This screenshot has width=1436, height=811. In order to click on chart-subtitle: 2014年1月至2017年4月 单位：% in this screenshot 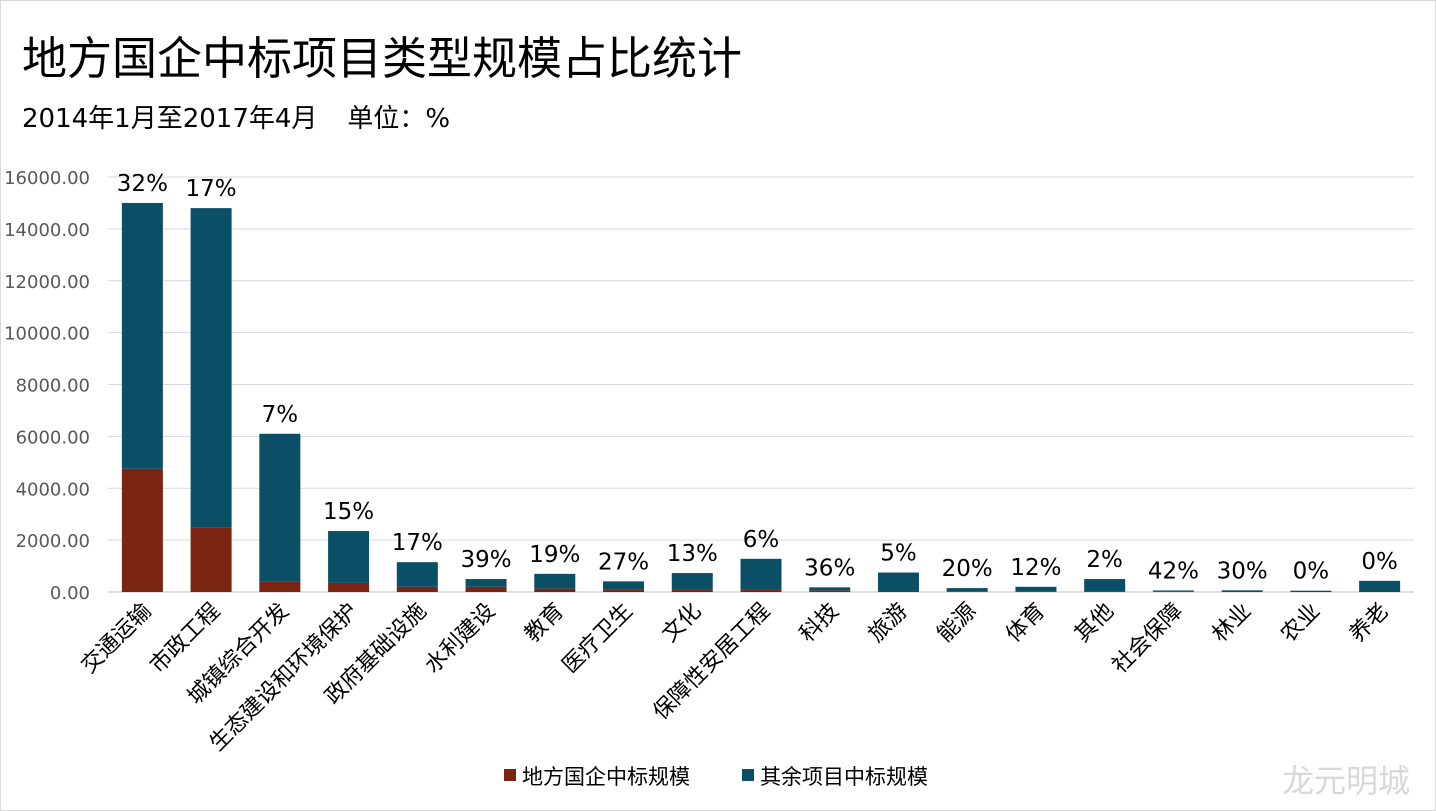, I will do `click(236, 116)`.